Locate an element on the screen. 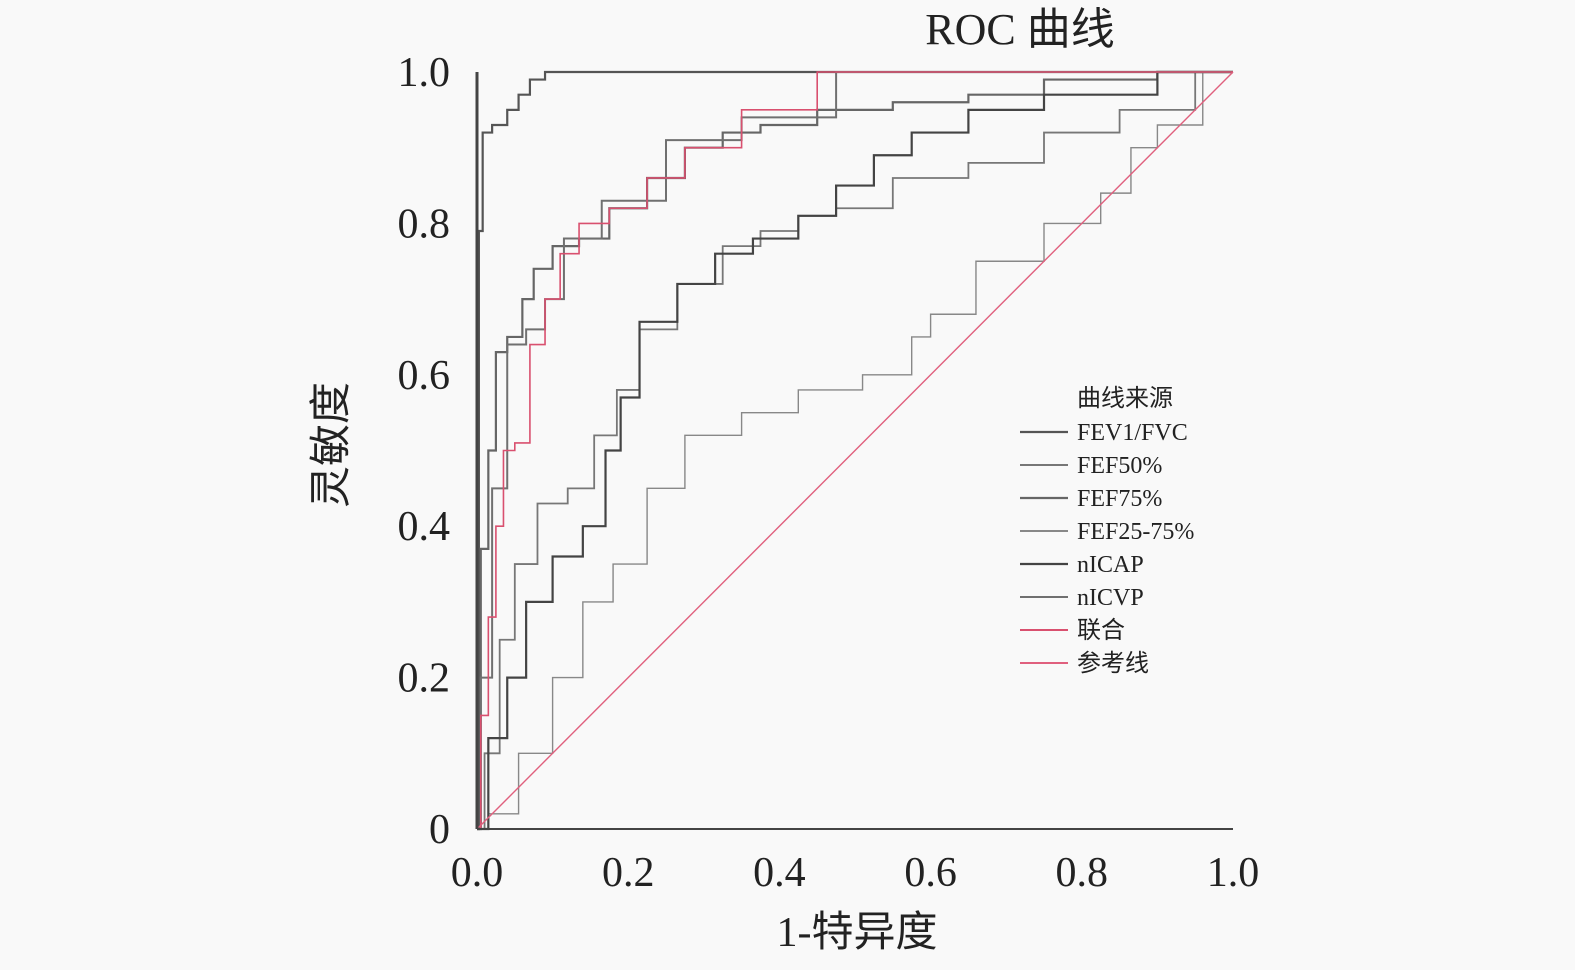 The width and height of the screenshot is (1575, 970). legend-item-label: FEF50% is located at coordinates (1119, 466).